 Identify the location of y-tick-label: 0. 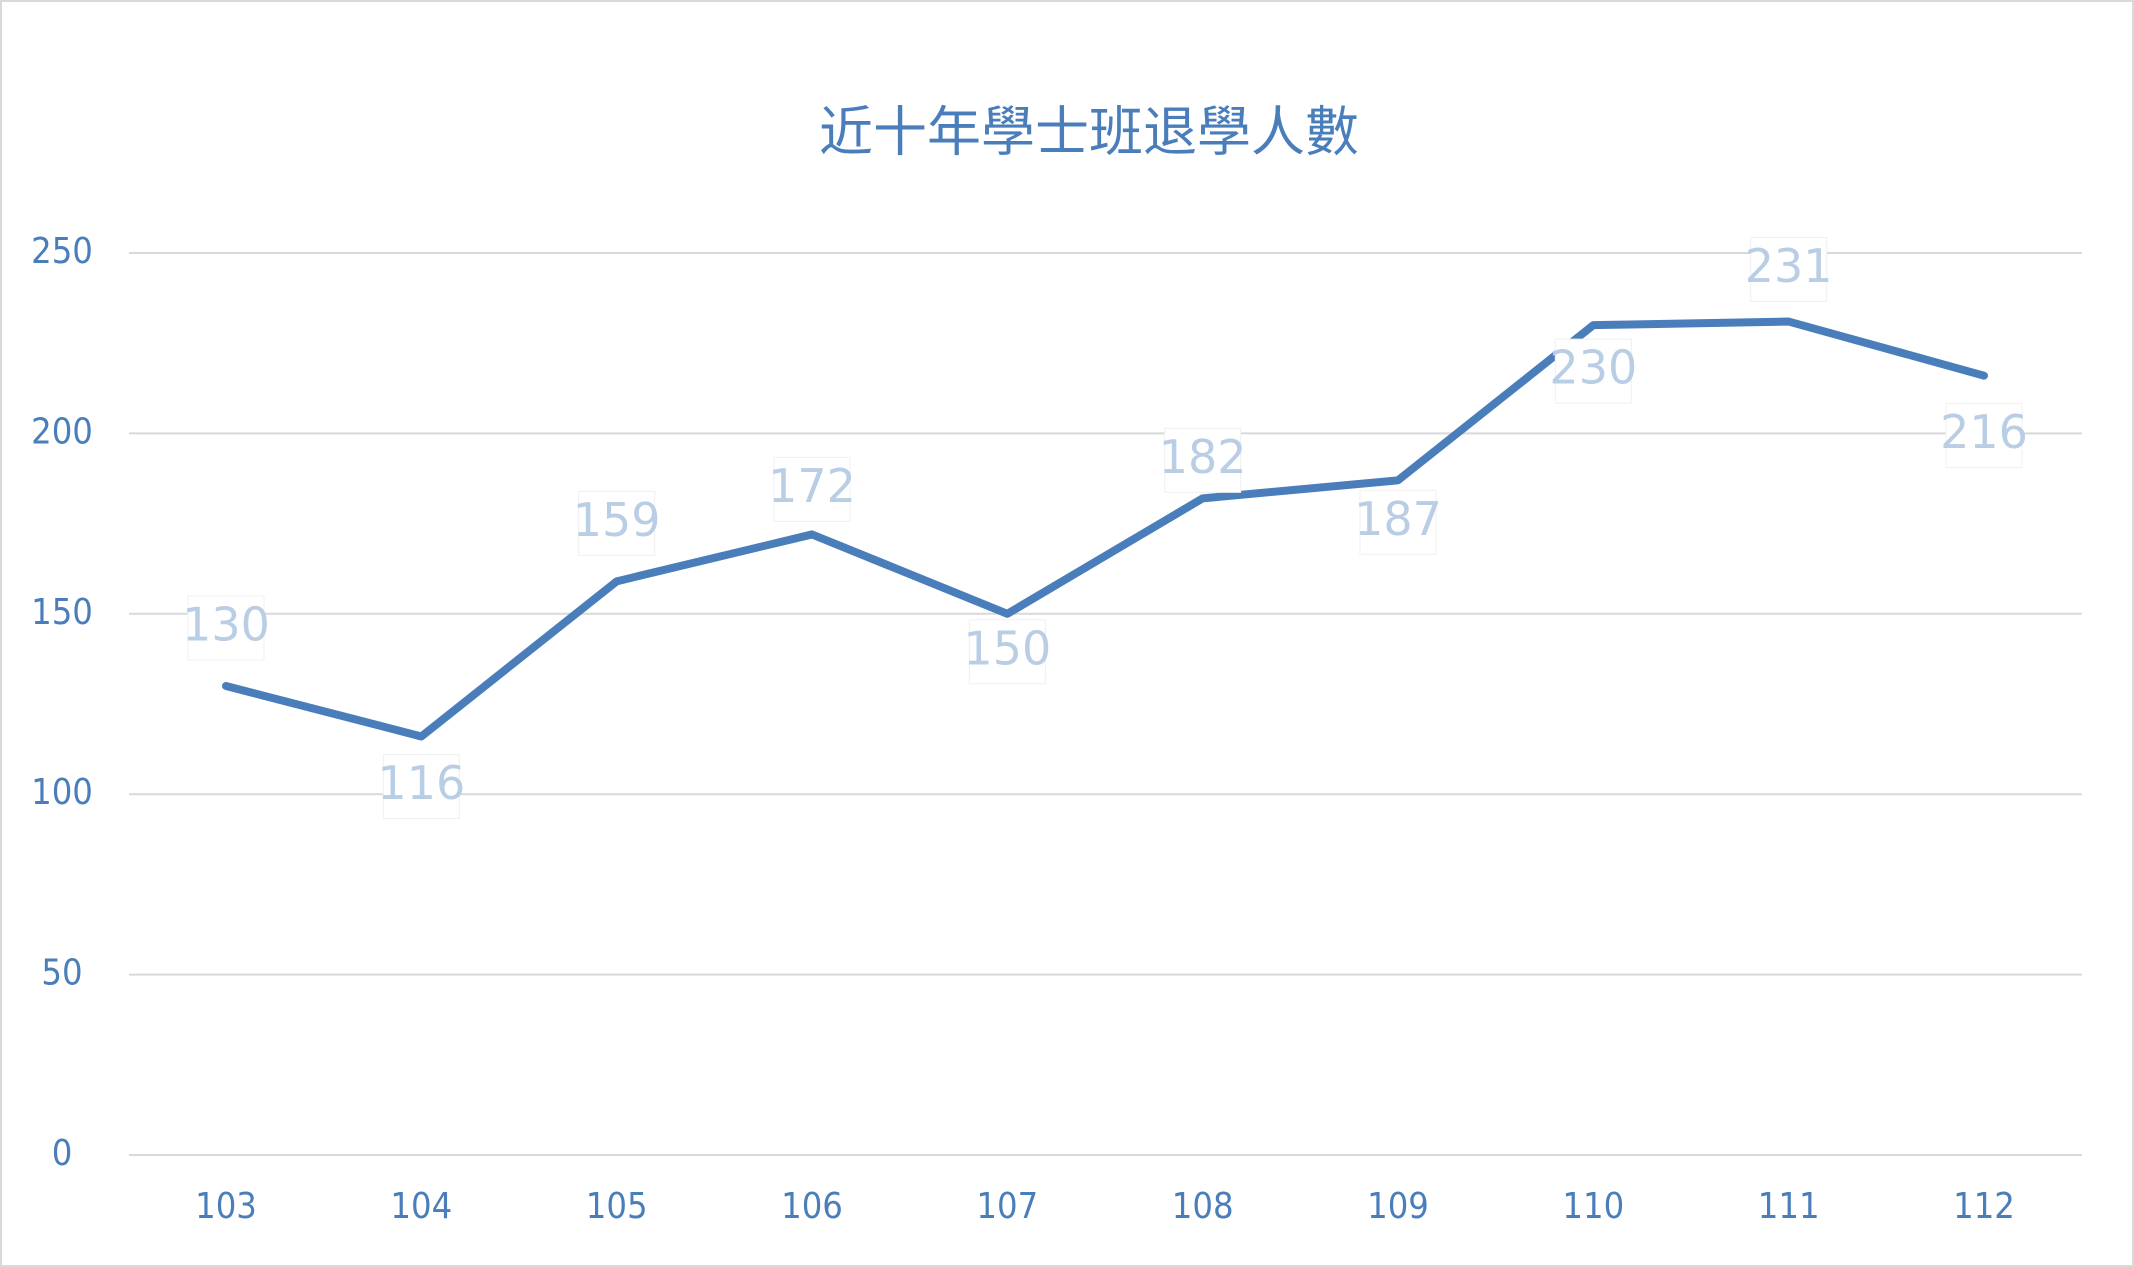
(62, 1153).